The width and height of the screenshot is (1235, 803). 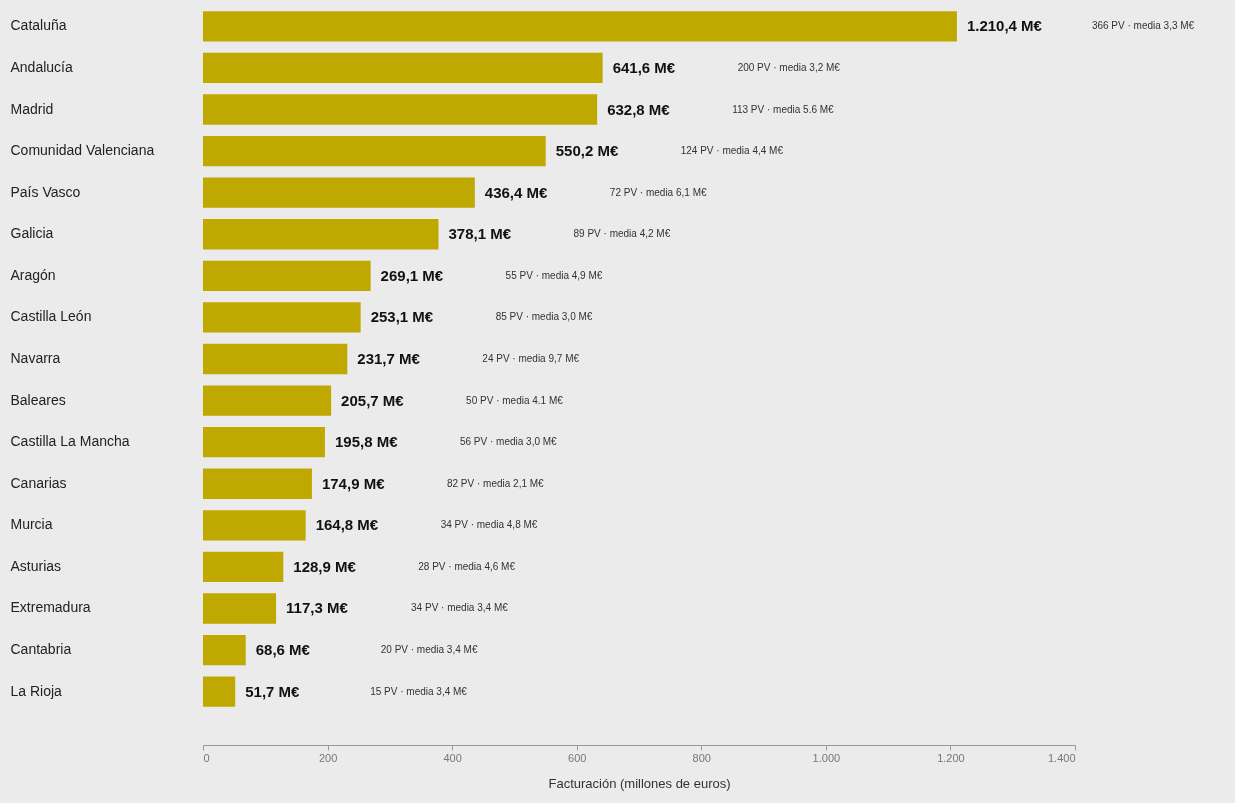 I want to click on data-label: 641,6 M€, so click(x=644, y=67).